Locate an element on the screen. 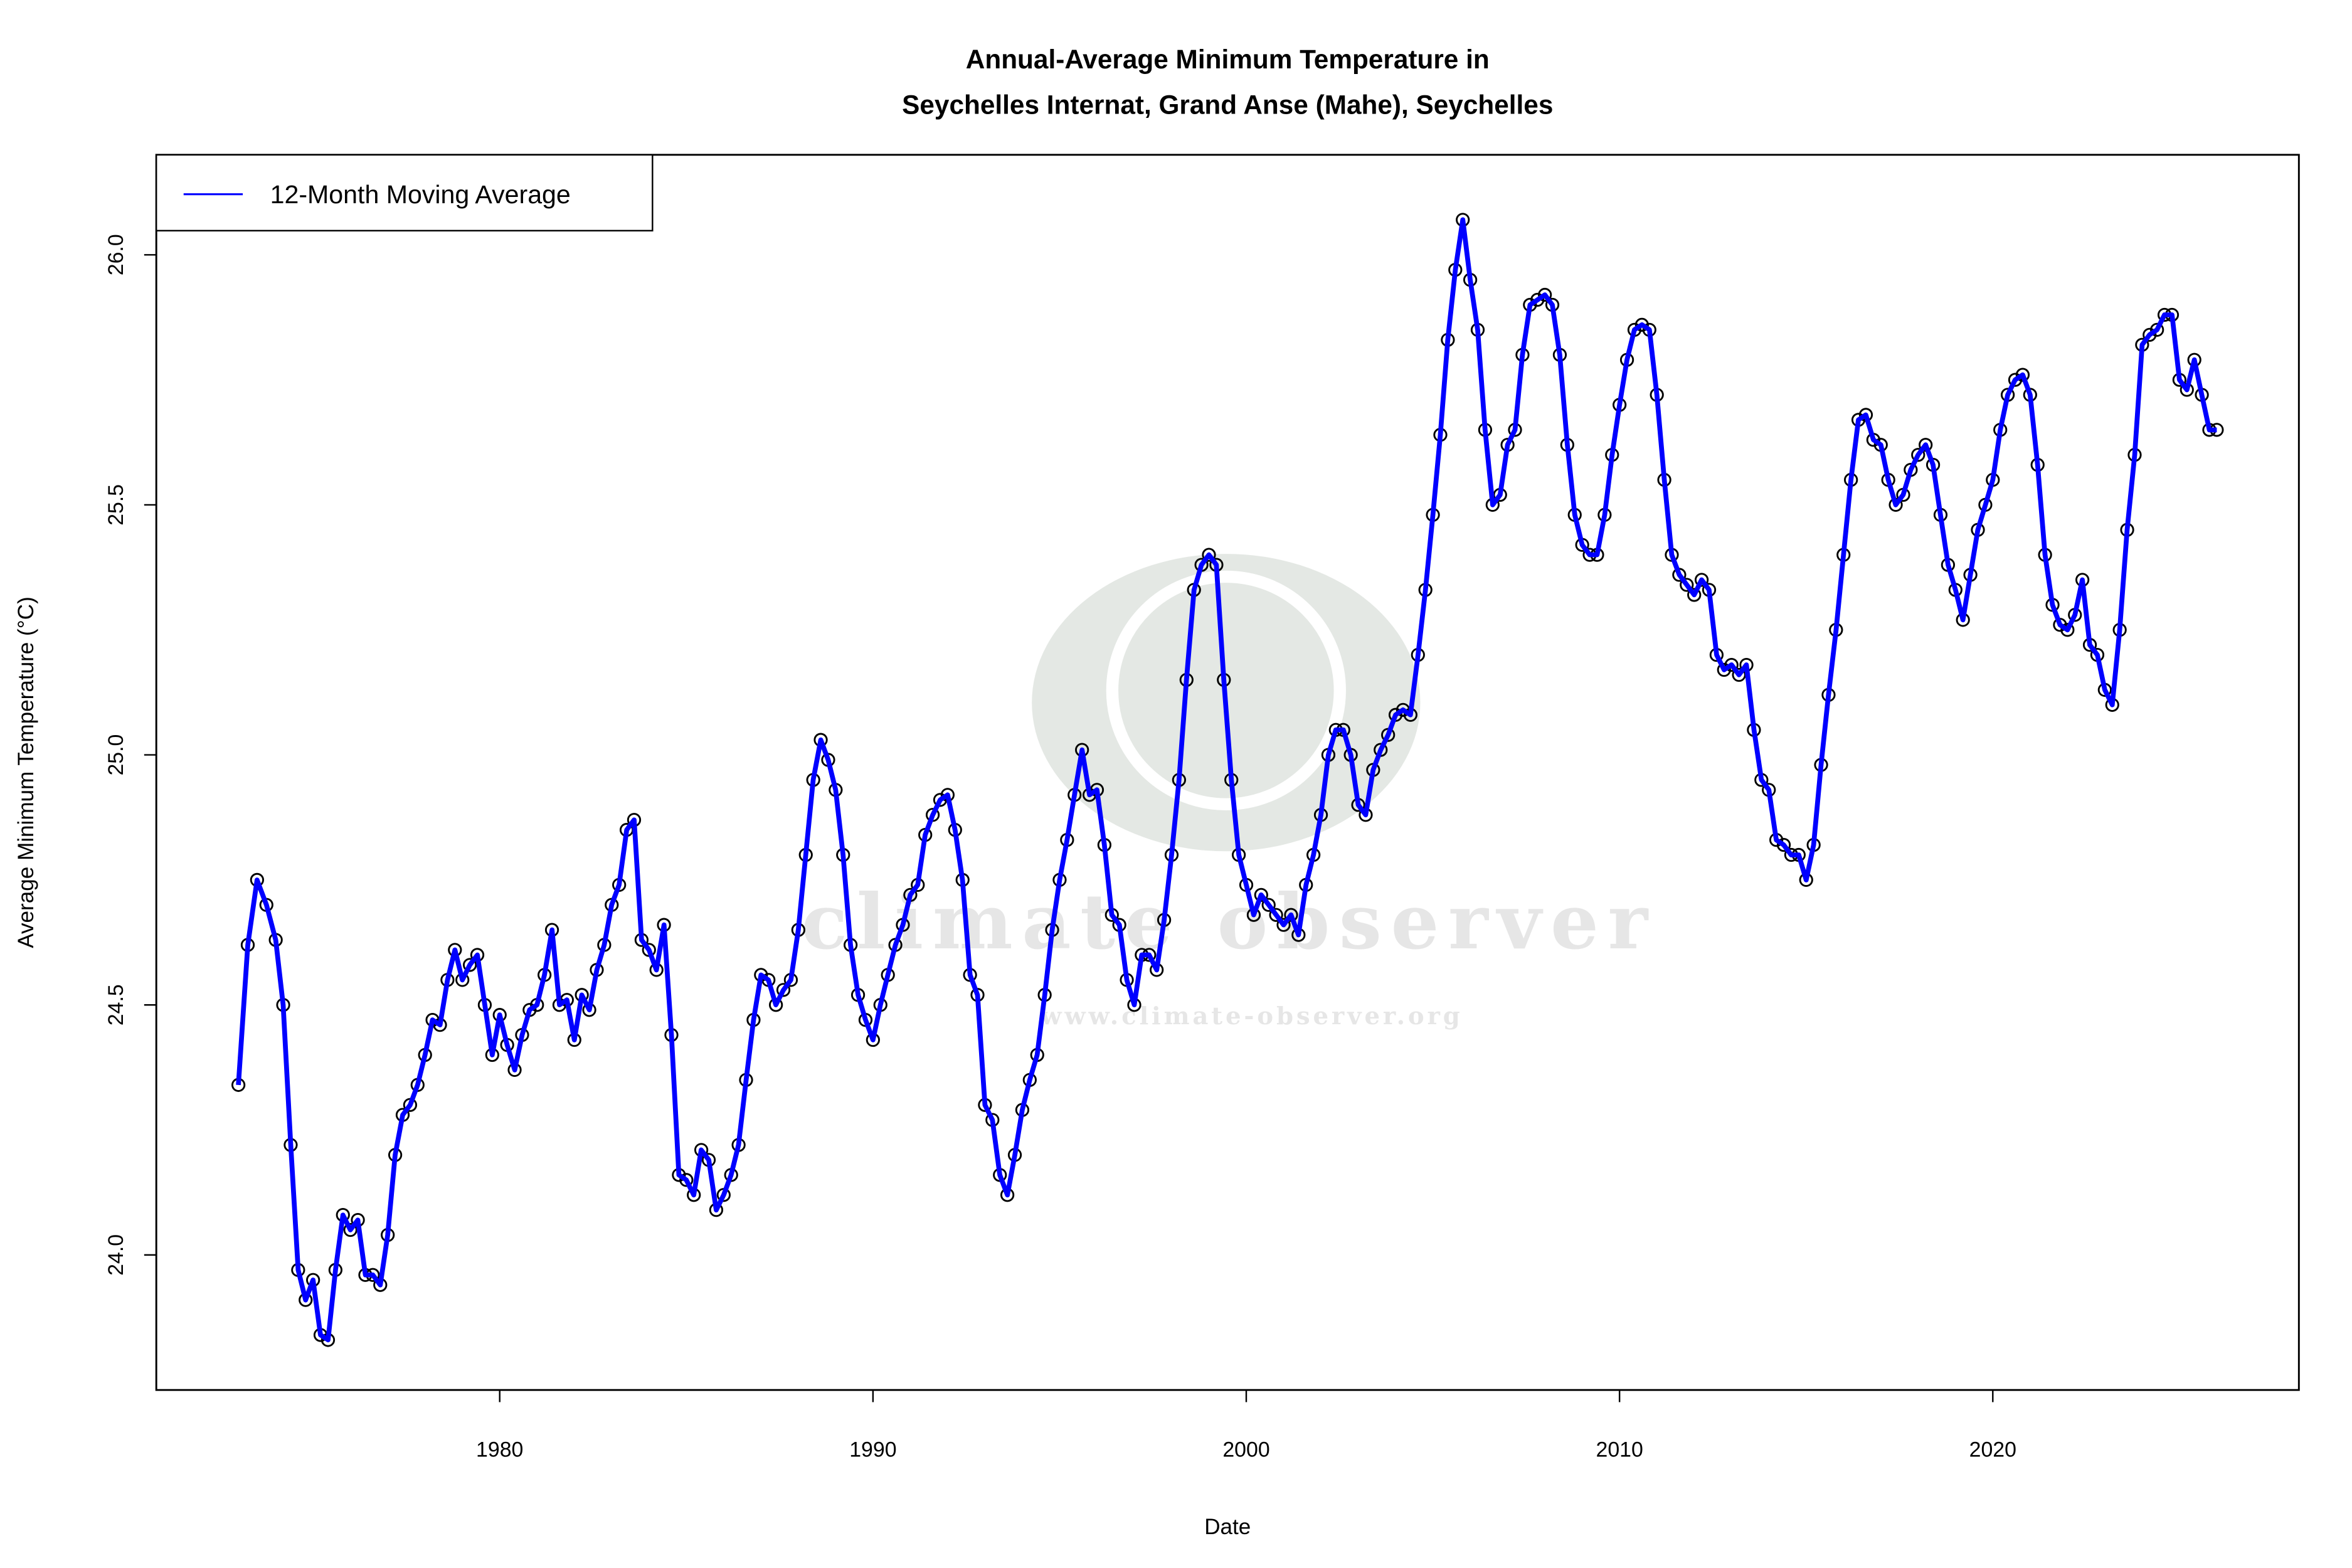  watermark-text: climate observer is located at coordinates (1229, 922).